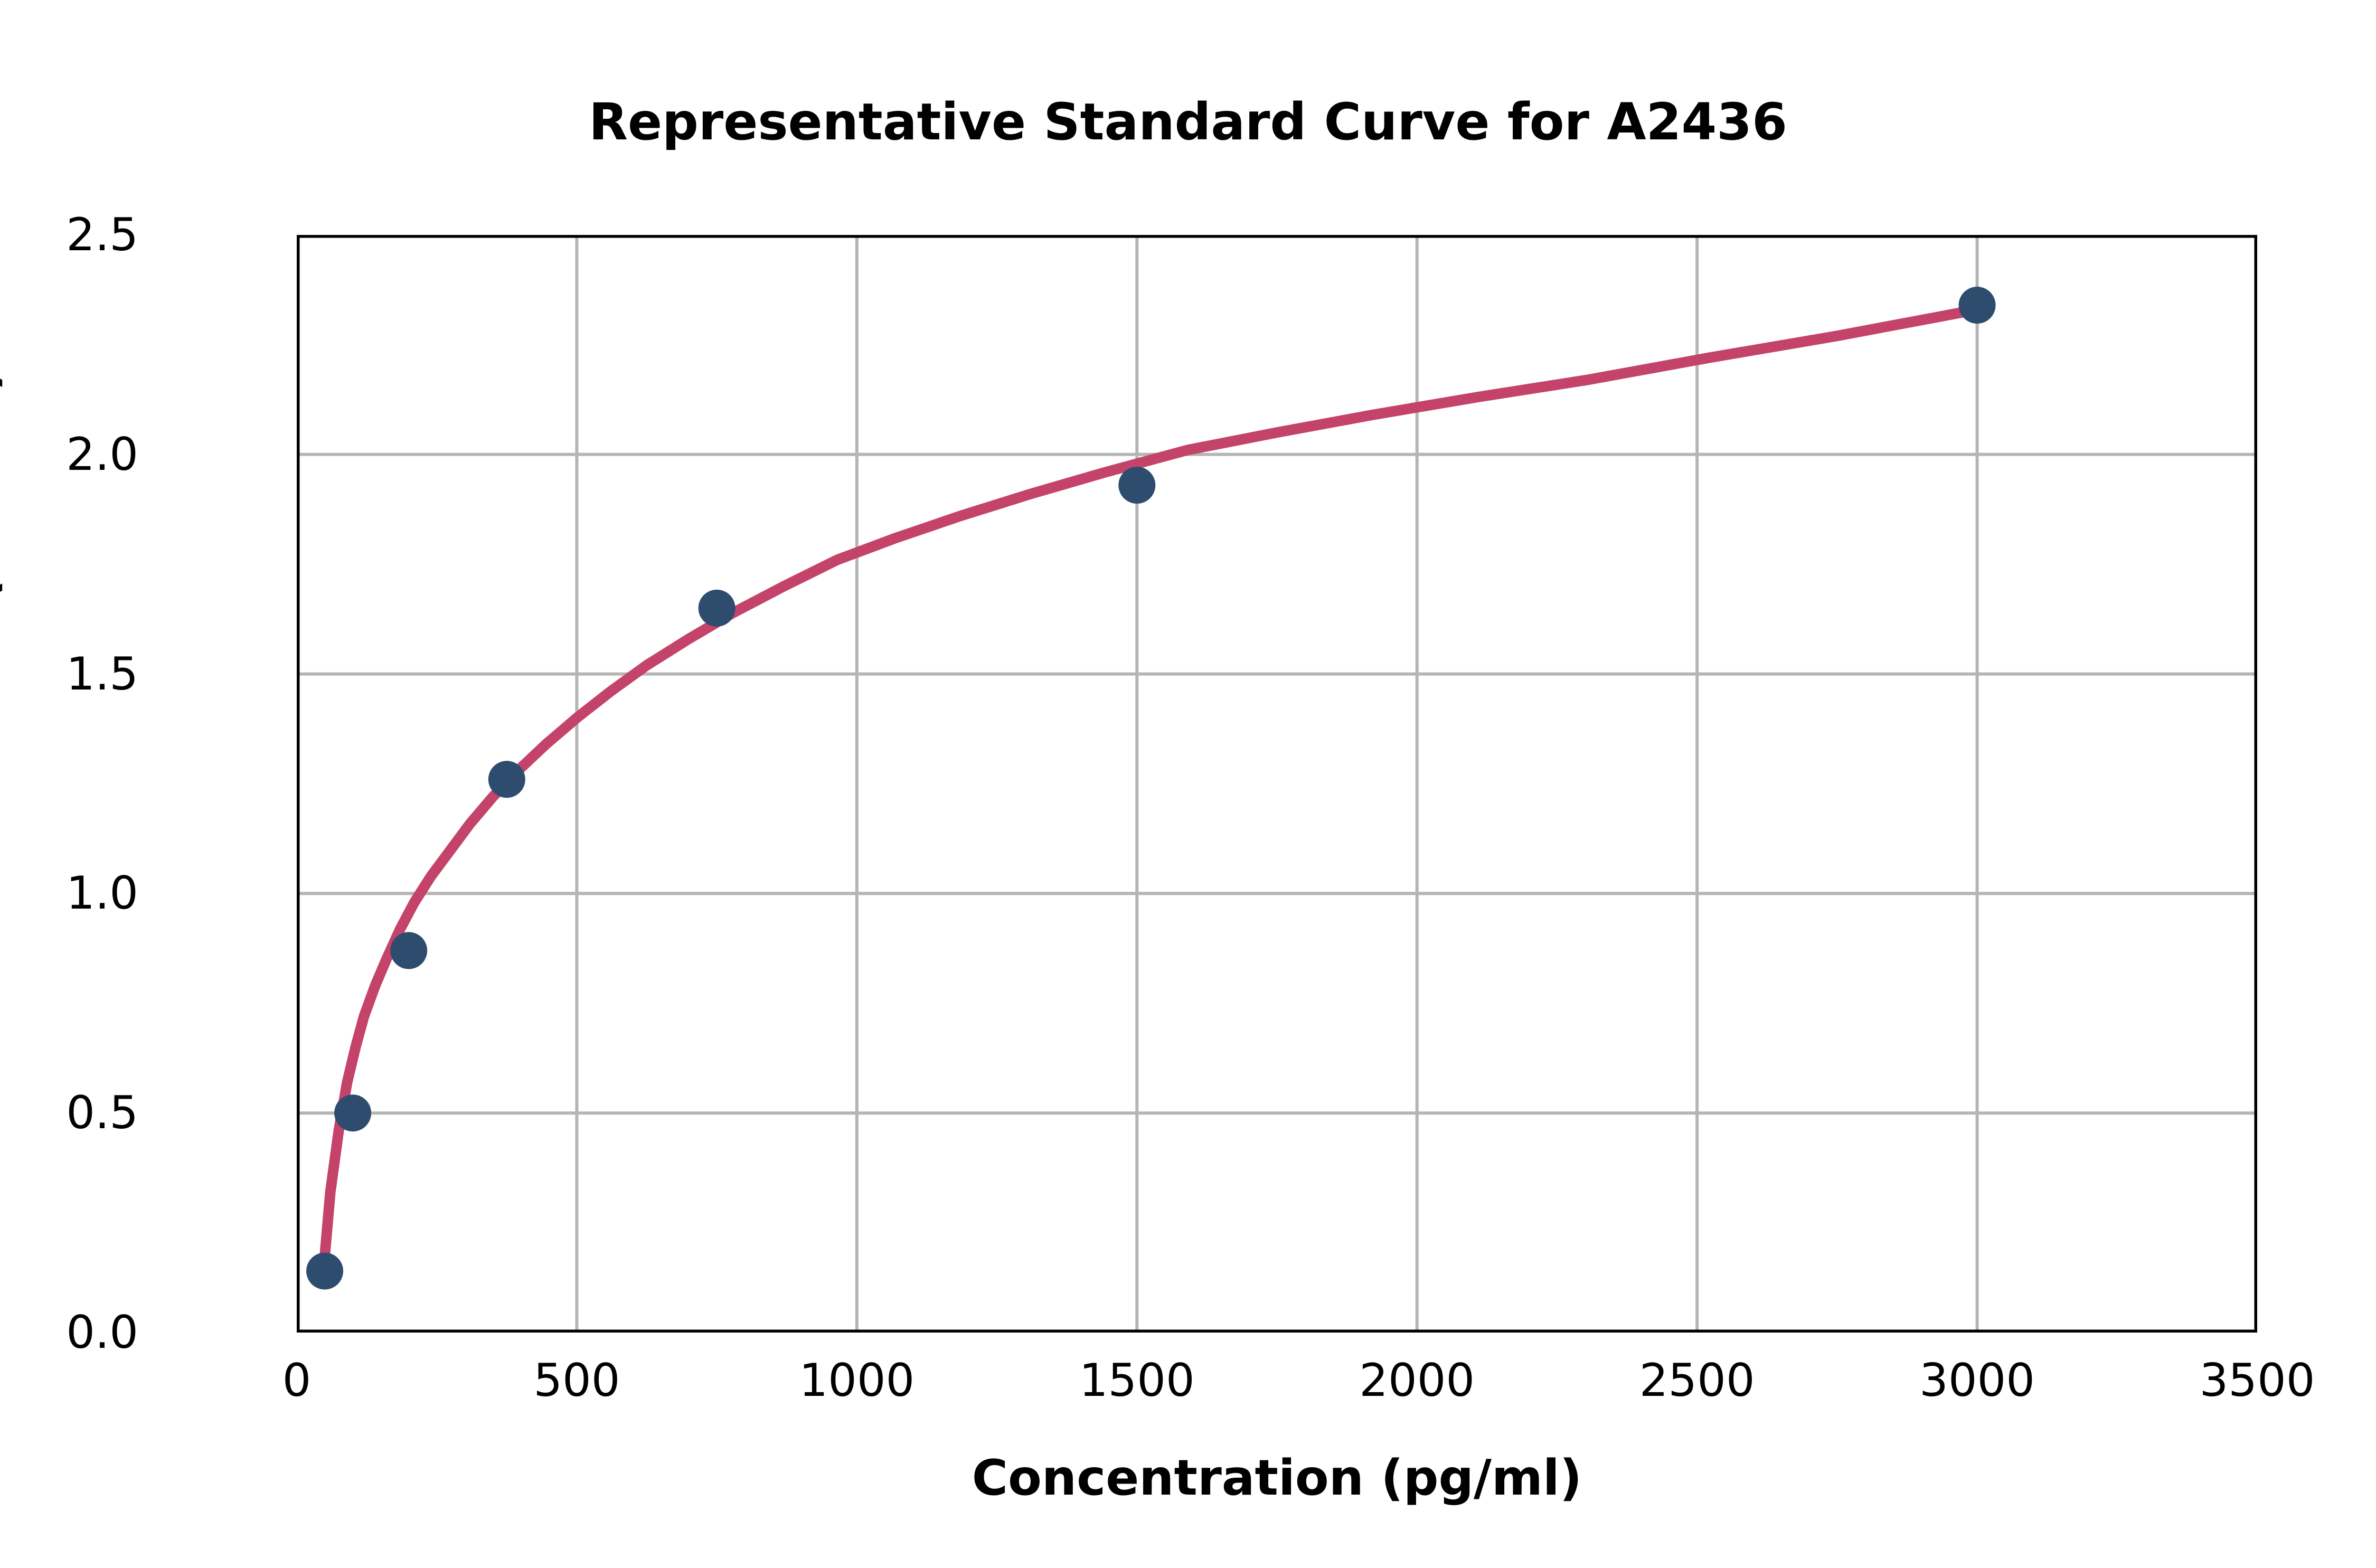 The height and width of the screenshot is (1568, 2376). I want to click on xtick-label: 3500, so click(2257, 1381).